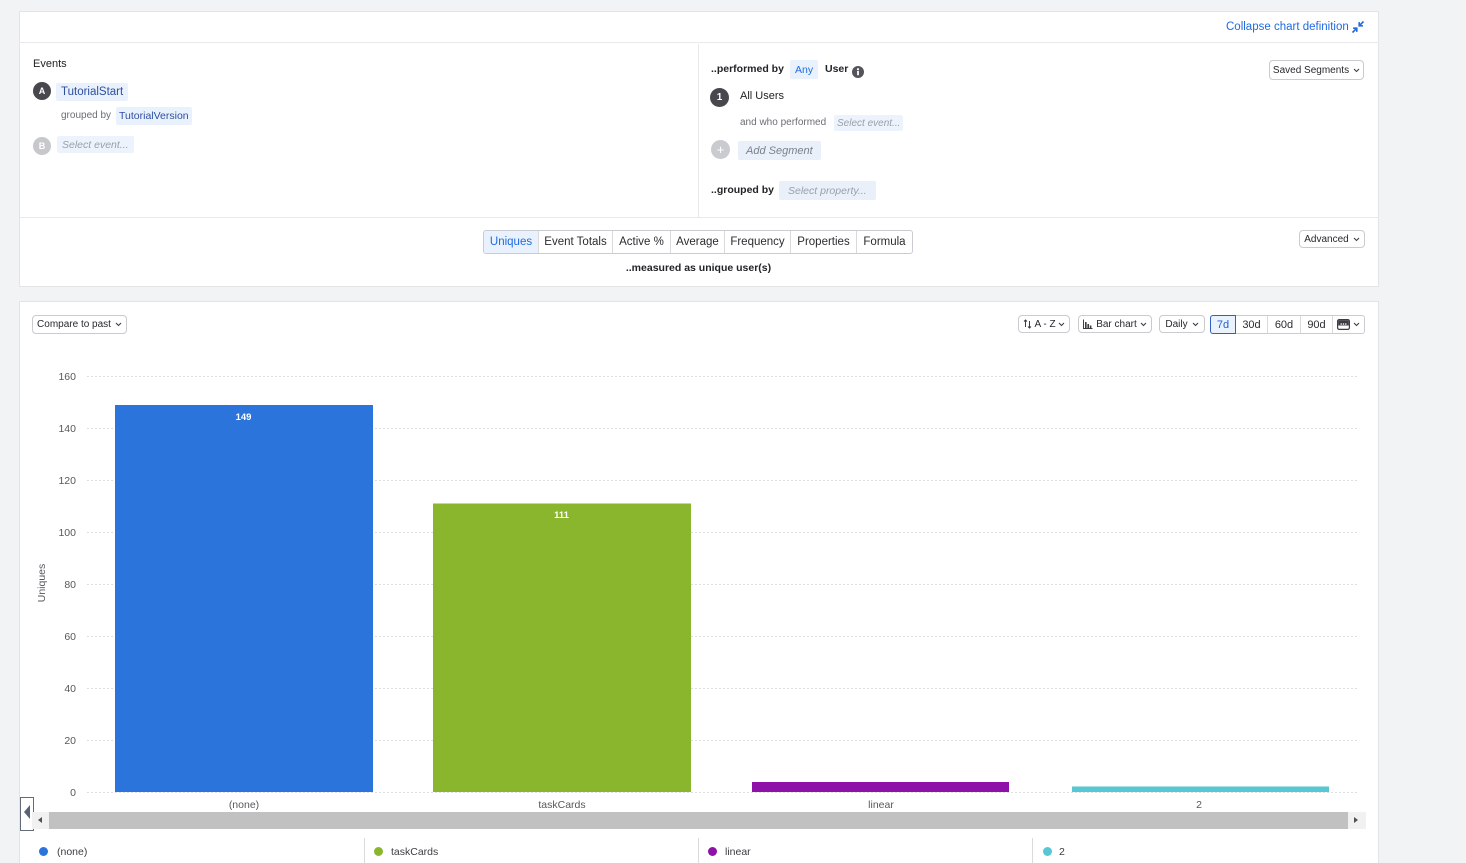  I want to click on svg-text: taskCards, so click(561, 805).